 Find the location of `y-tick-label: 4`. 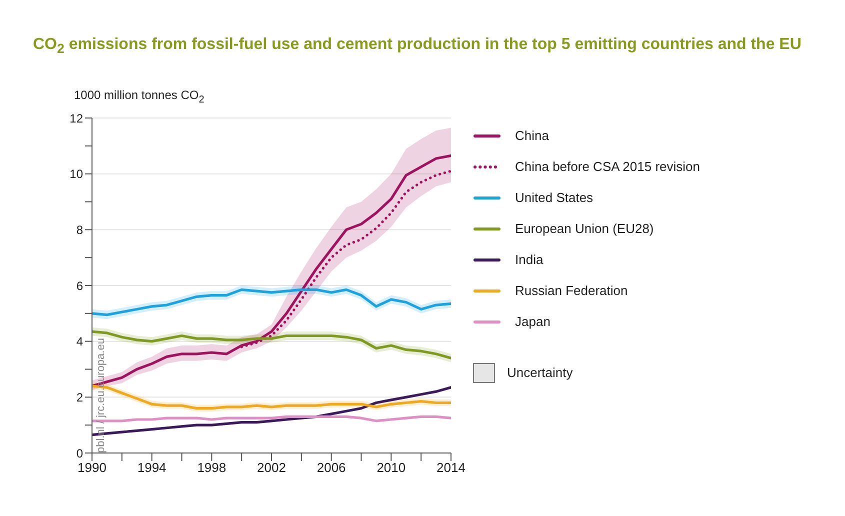

y-tick-label: 4 is located at coordinates (80, 341).